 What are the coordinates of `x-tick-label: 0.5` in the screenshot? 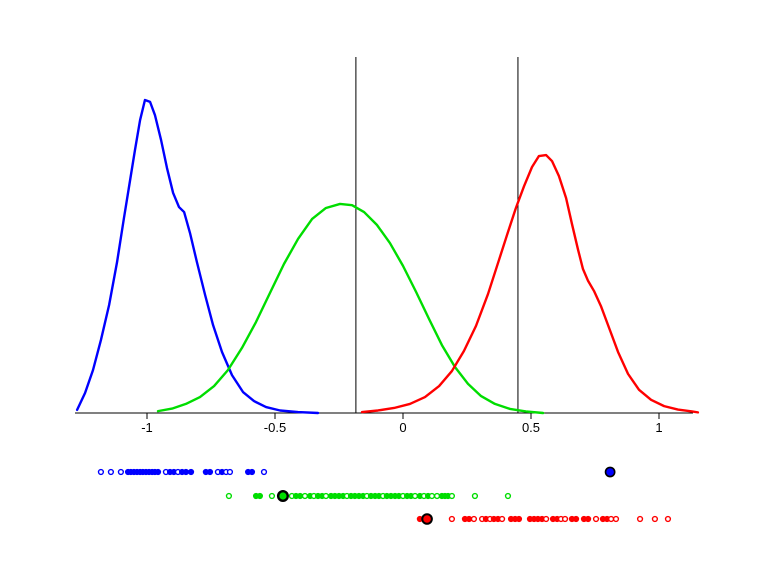 It's located at (531, 427).